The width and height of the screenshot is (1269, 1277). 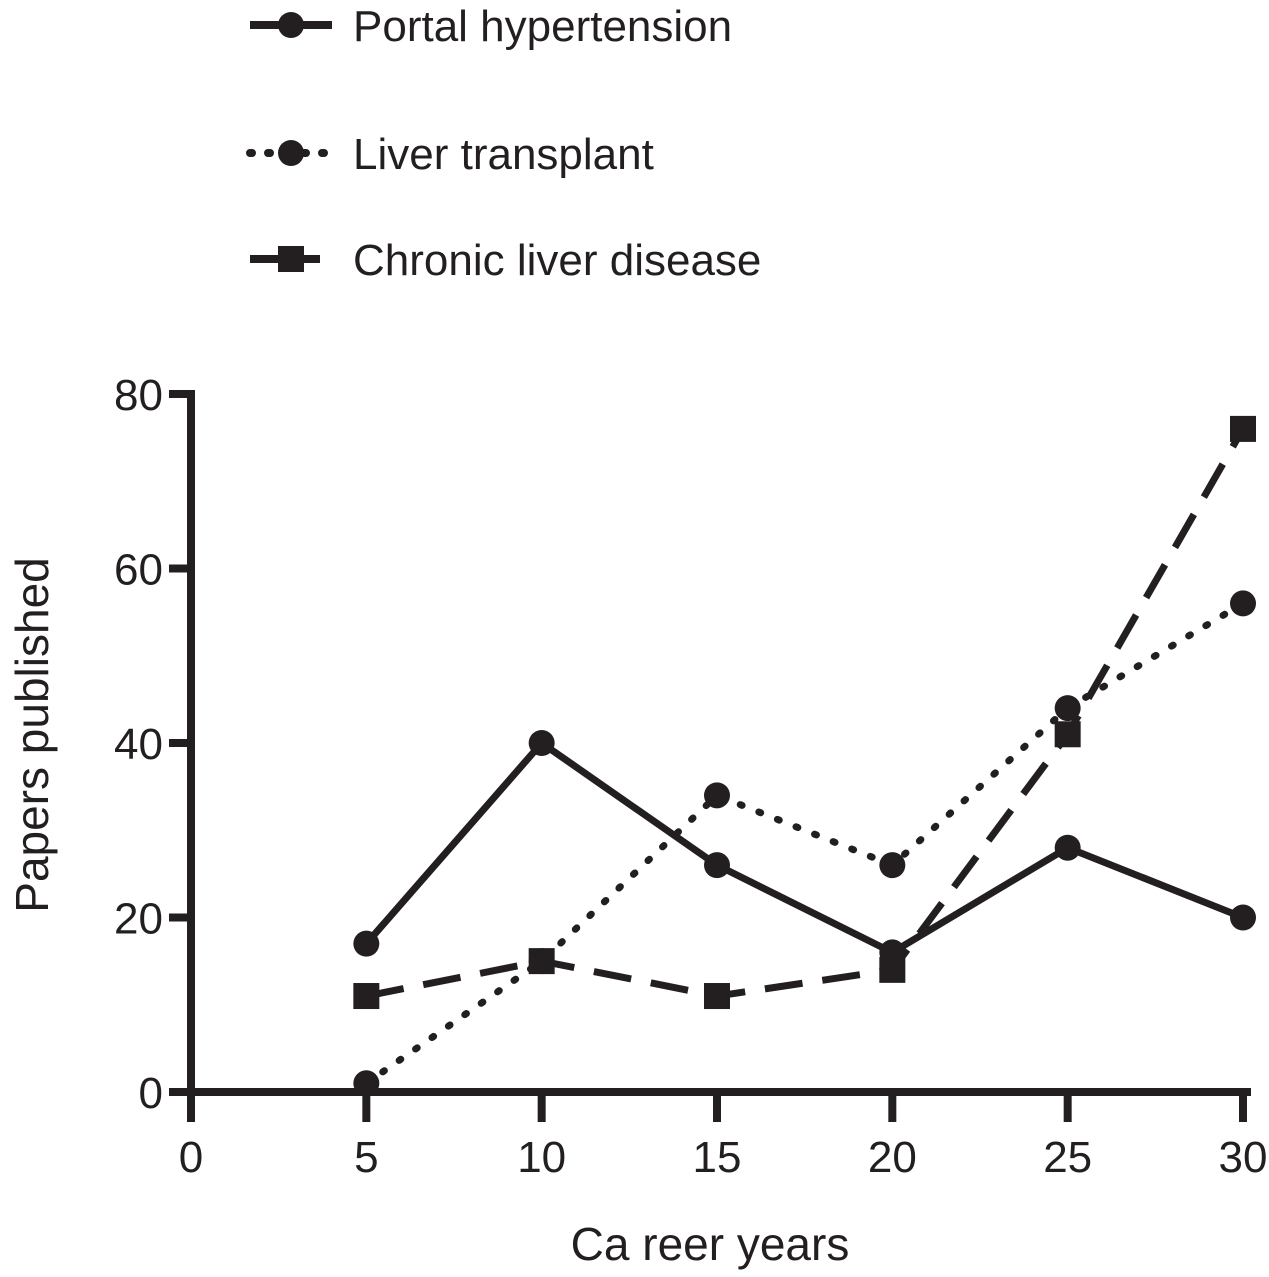 I want to click on legend-label: Liver transplant, so click(x=503, y=154).